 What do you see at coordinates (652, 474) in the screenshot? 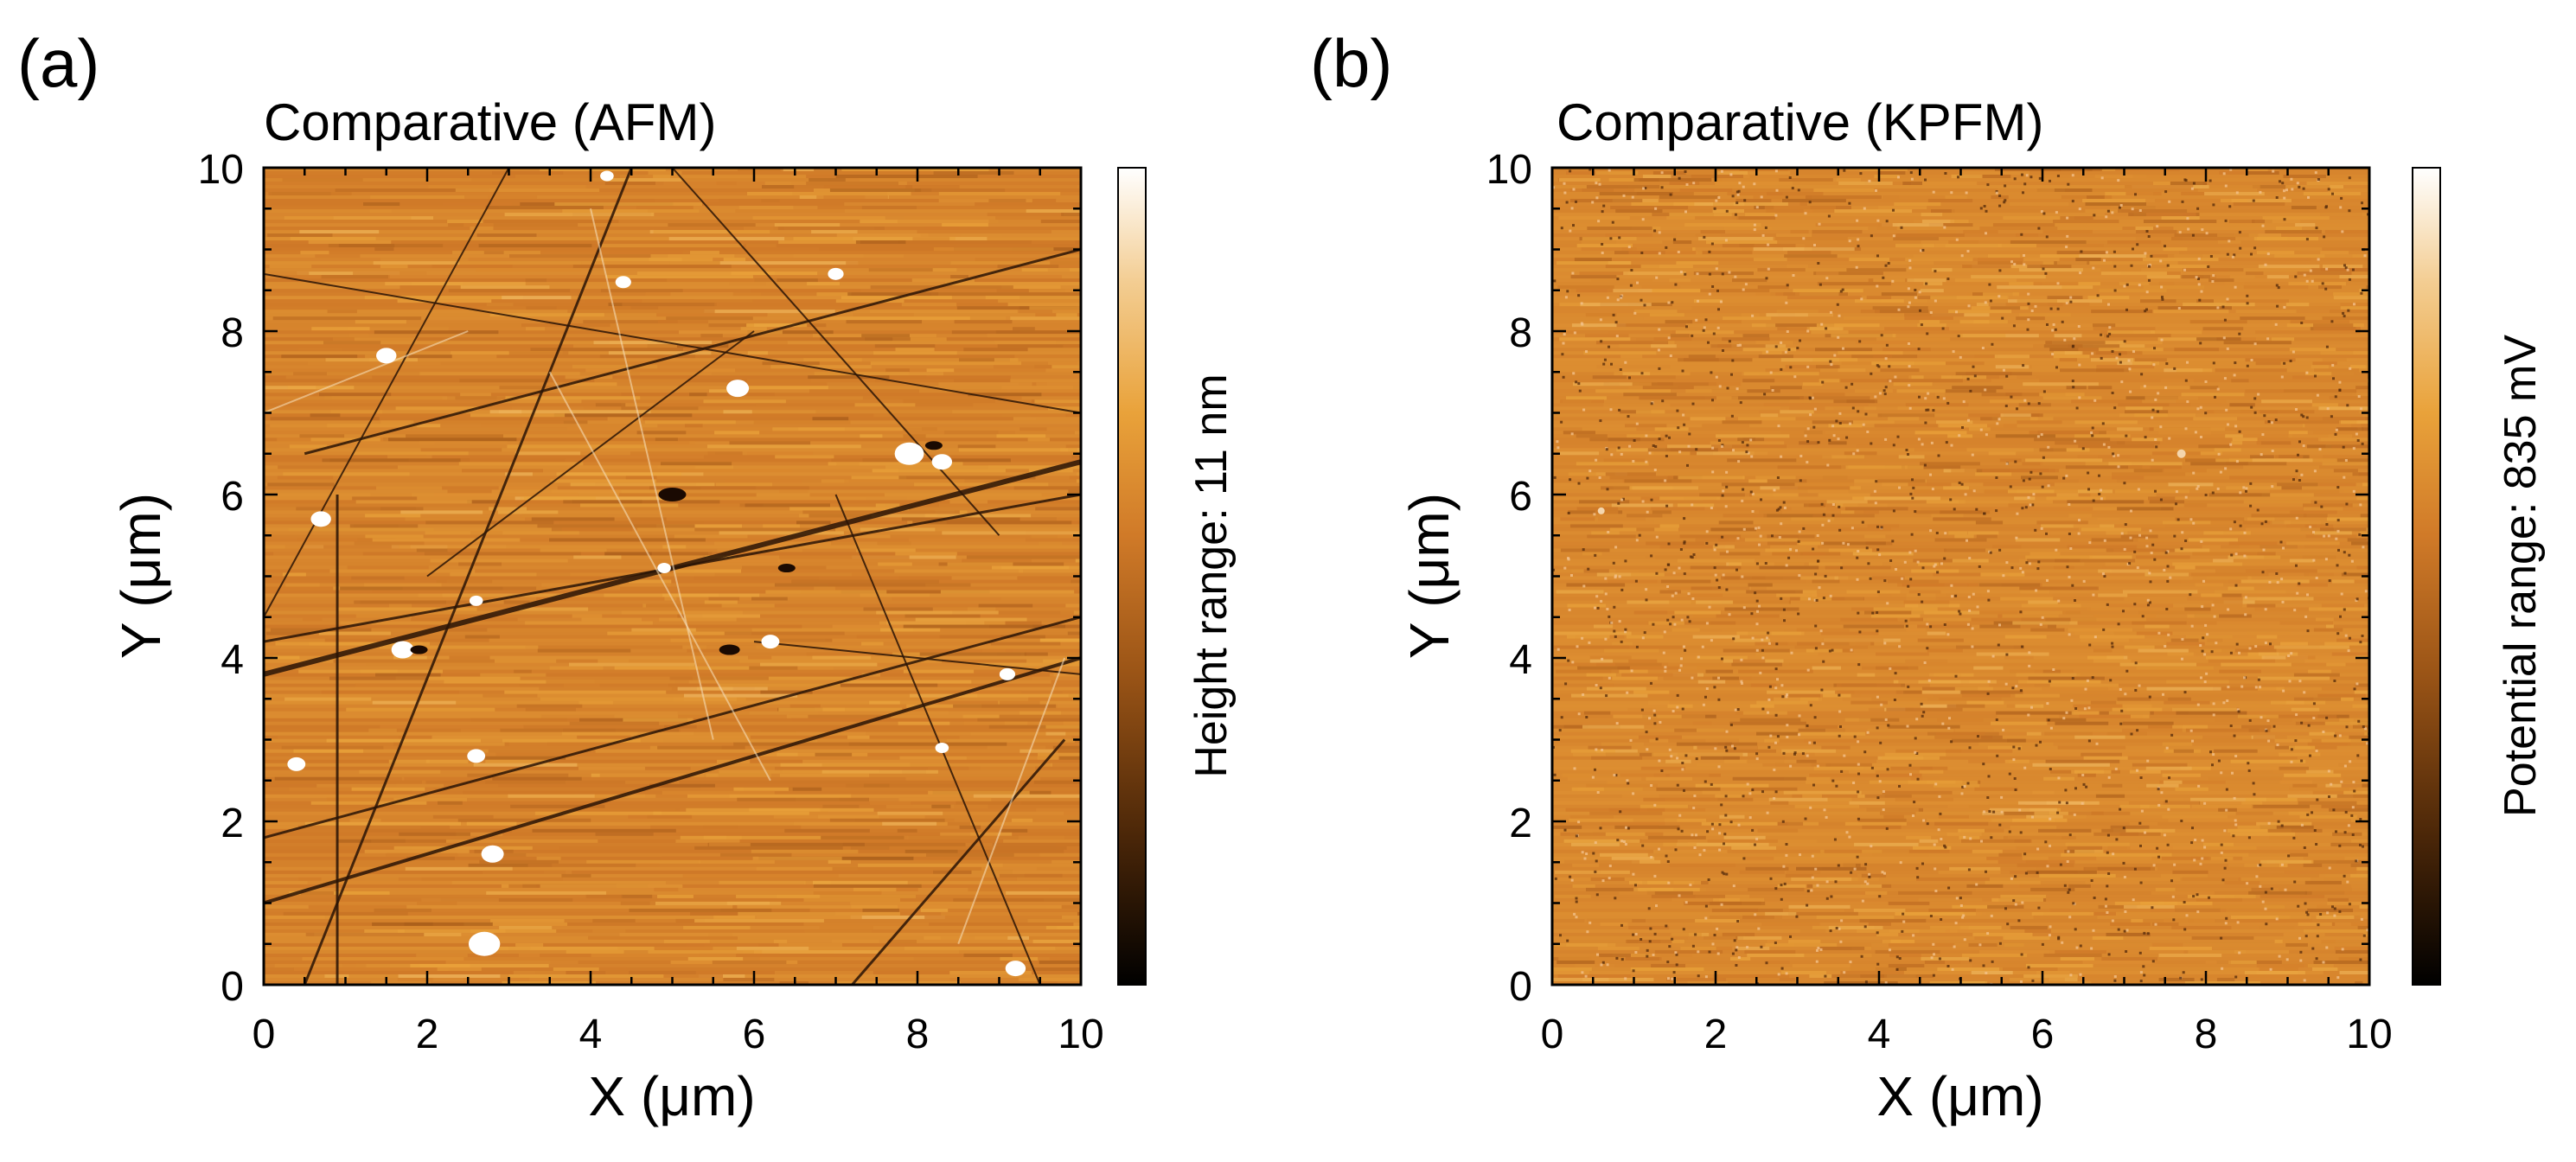
I see `bright-scratch` at bounding box center [652, 474].